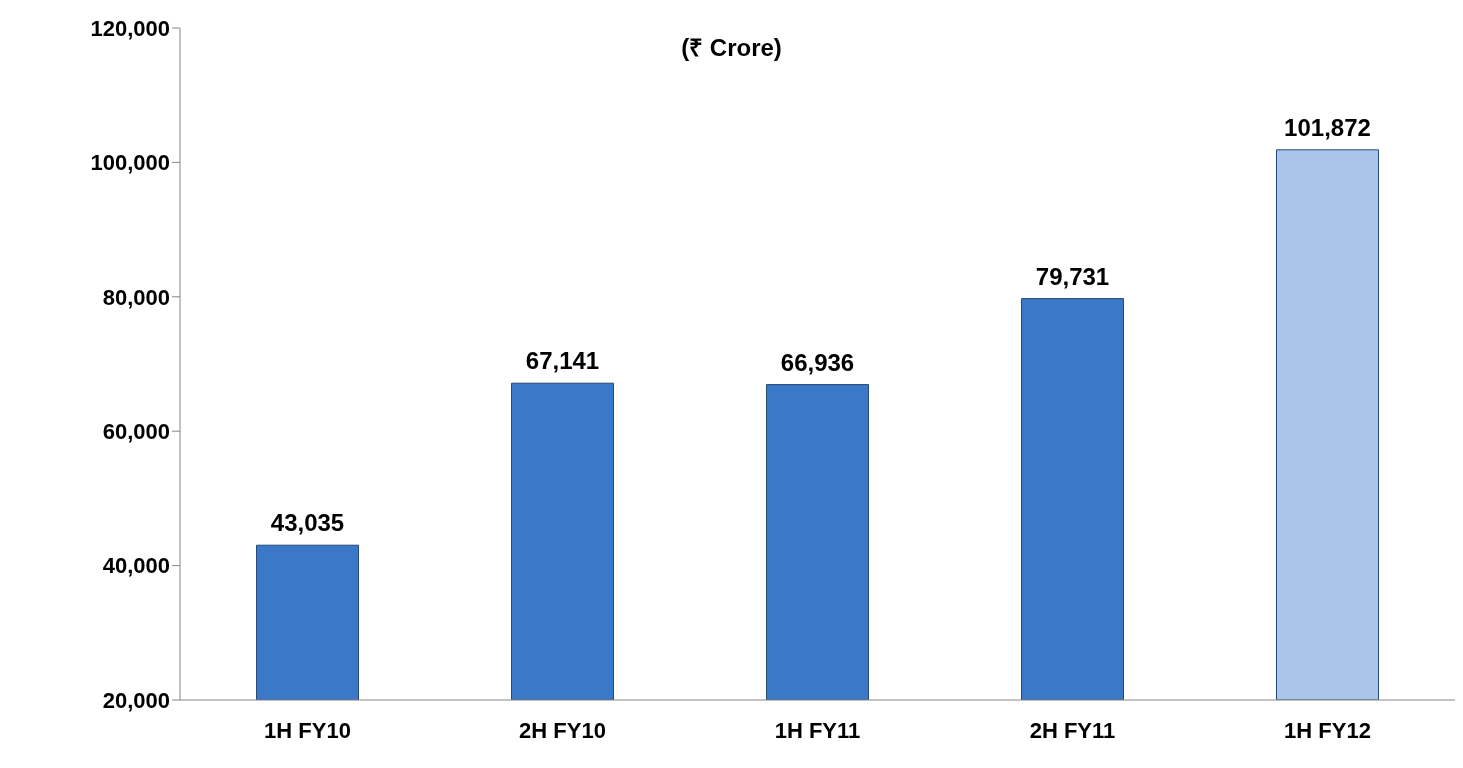 This screenshot has width=1463, height=768. I want to click on x-tick-label: 2H FY10, so click(562, 730).